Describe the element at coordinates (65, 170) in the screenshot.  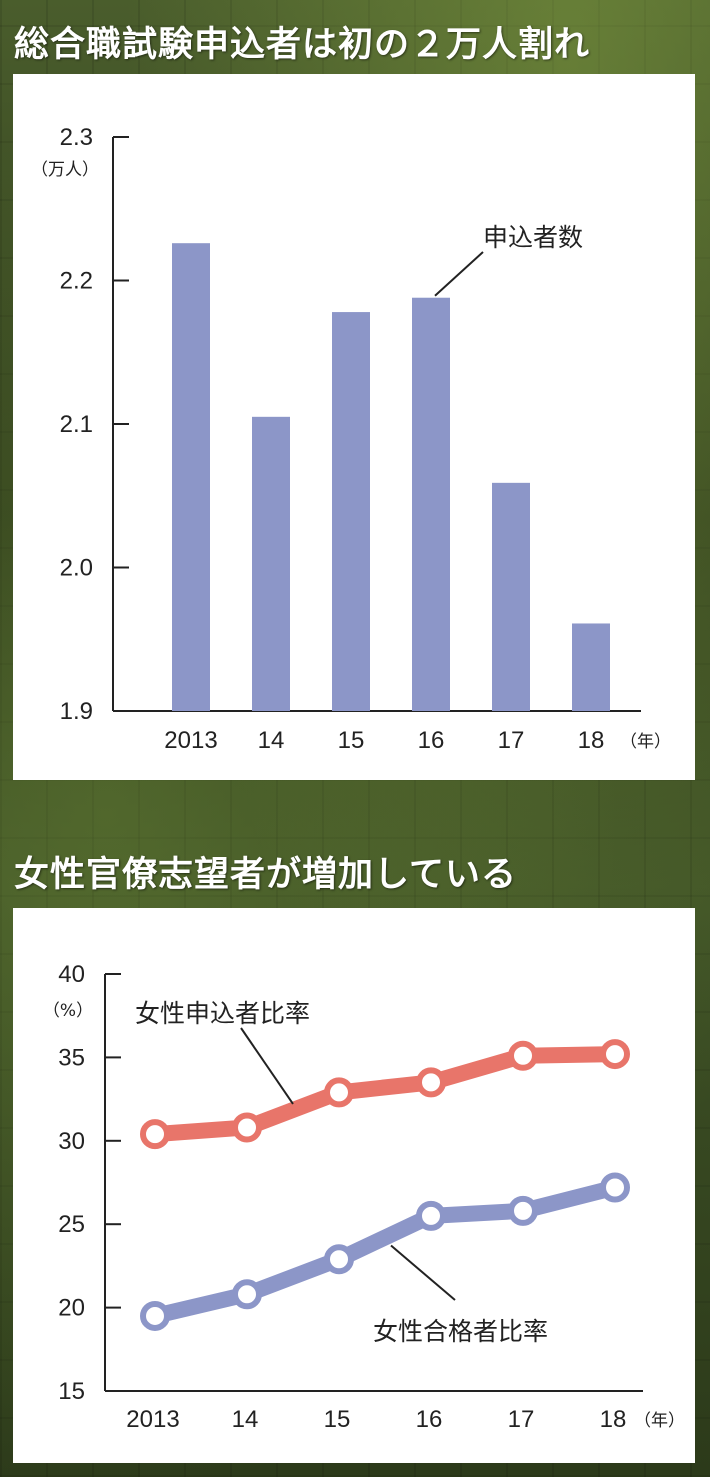
I see `y-unit-label: （万人）` at that location.